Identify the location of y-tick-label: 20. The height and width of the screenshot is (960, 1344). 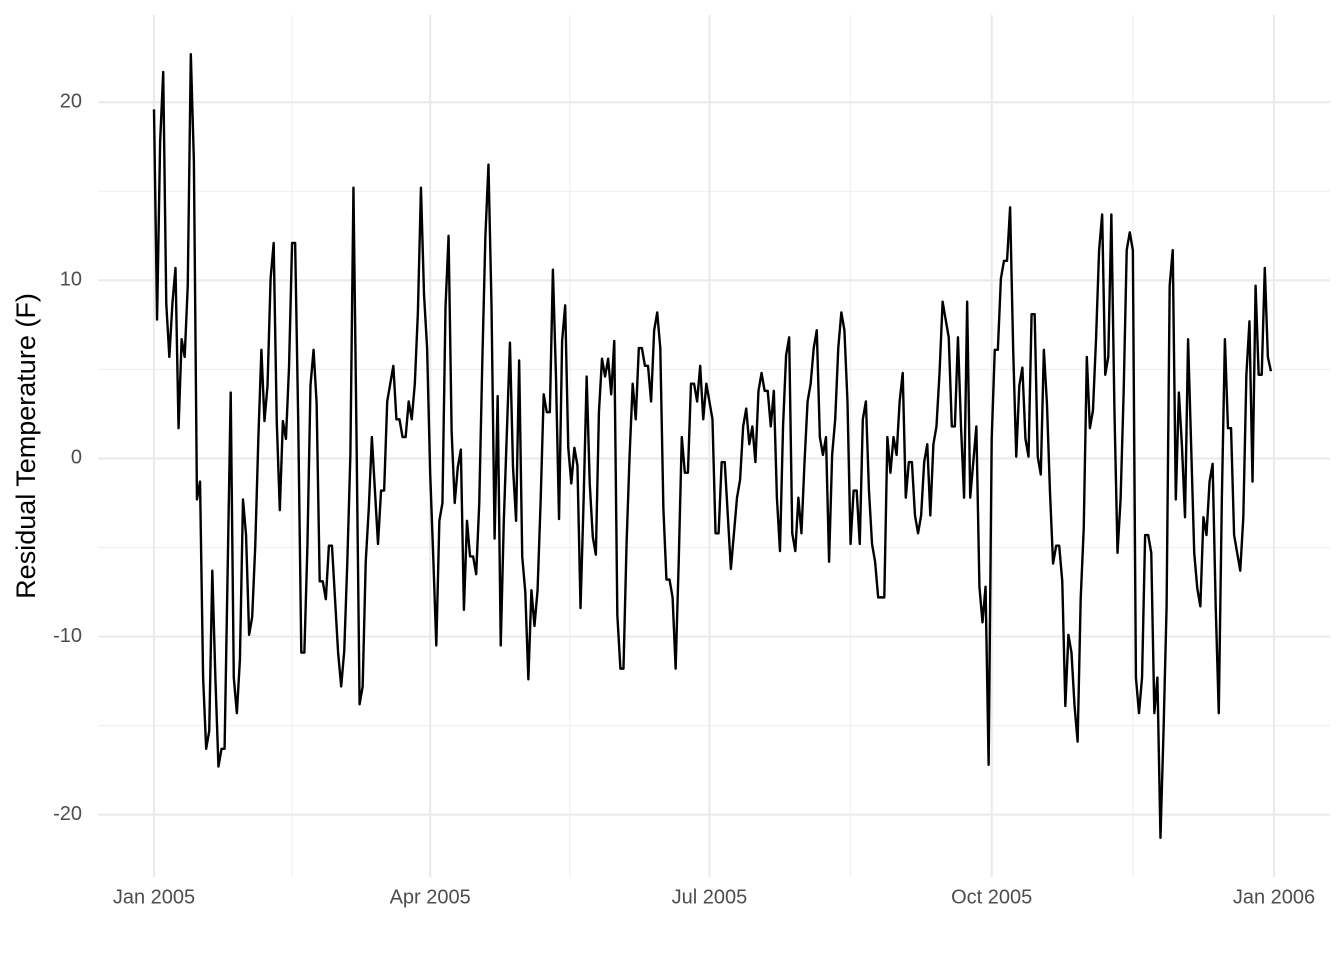
(71, 102).